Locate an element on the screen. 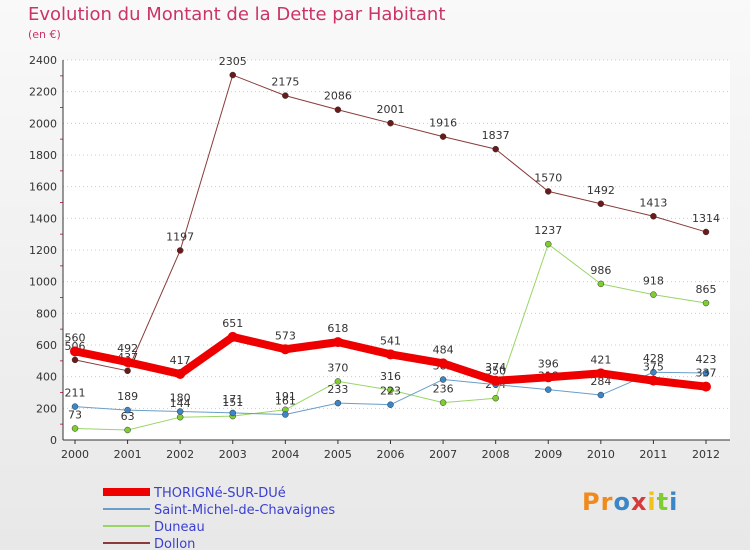  y-tick-label: 800 is located at coordinates (46, 313).